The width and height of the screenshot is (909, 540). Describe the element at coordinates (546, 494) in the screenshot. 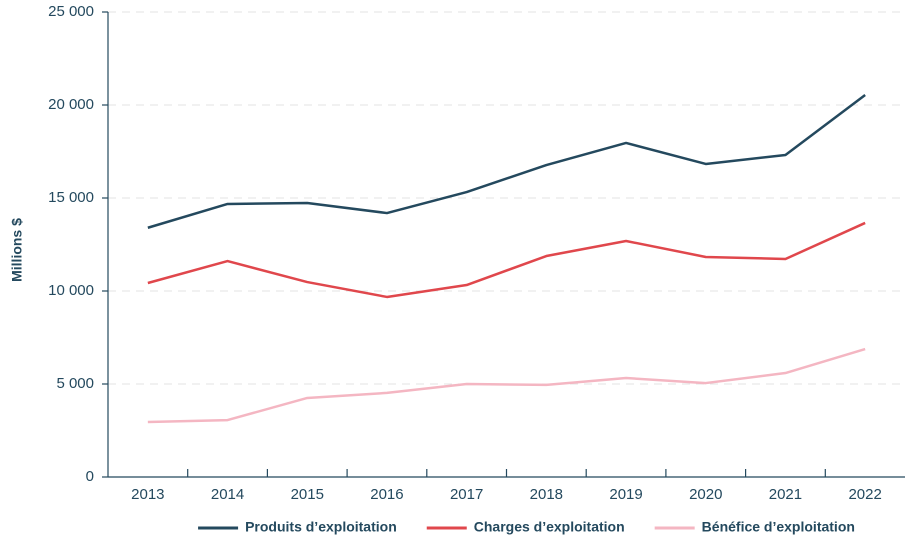

I see `x-tick-label: 2018` at that location.